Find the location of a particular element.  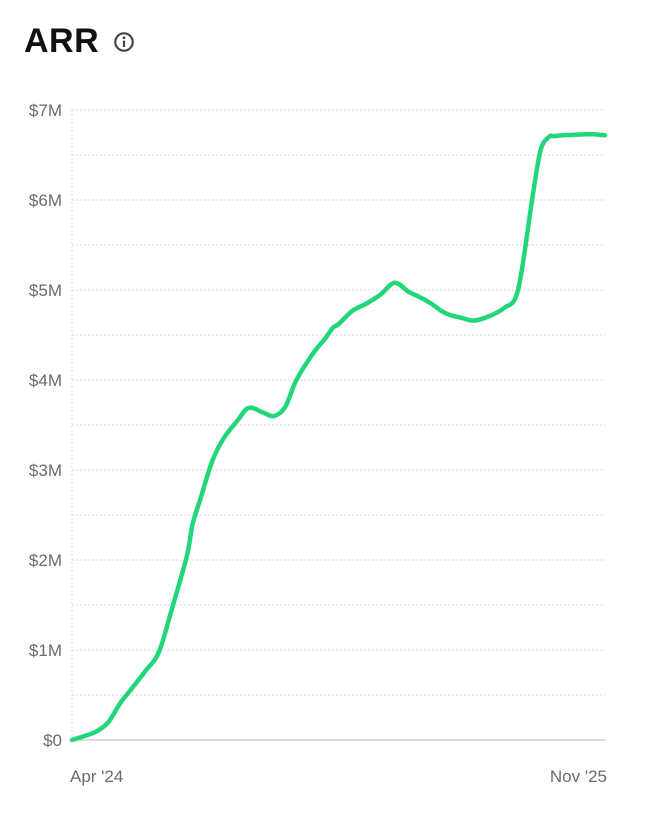

y-tick-label: $4M is located at coordinates (45, 380).